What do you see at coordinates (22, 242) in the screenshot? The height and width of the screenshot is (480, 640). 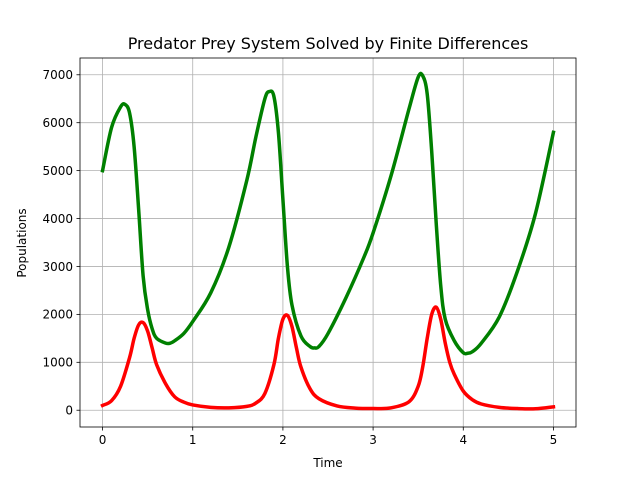 I see `y-axis-title: Populations` at bounding box center [22, 242].